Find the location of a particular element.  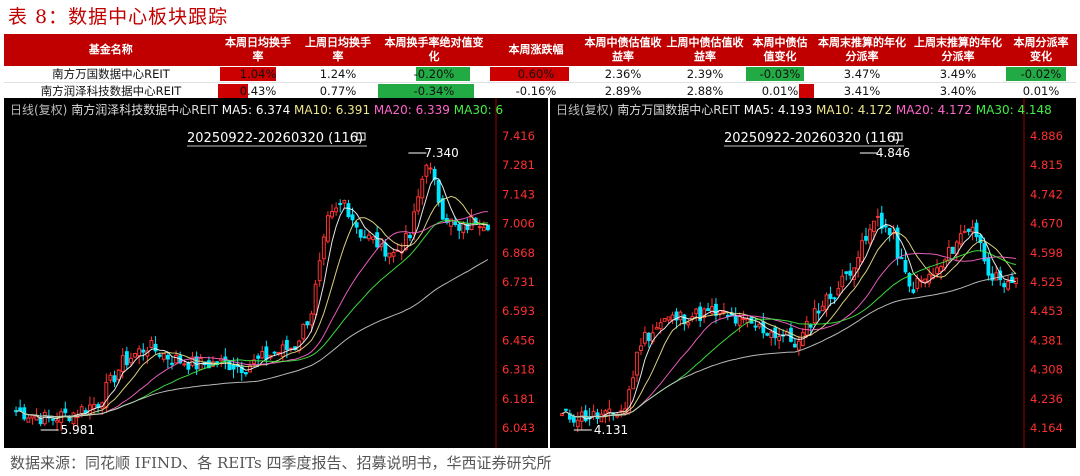

high-label: 4.846 is located at coordinates (893, 153).